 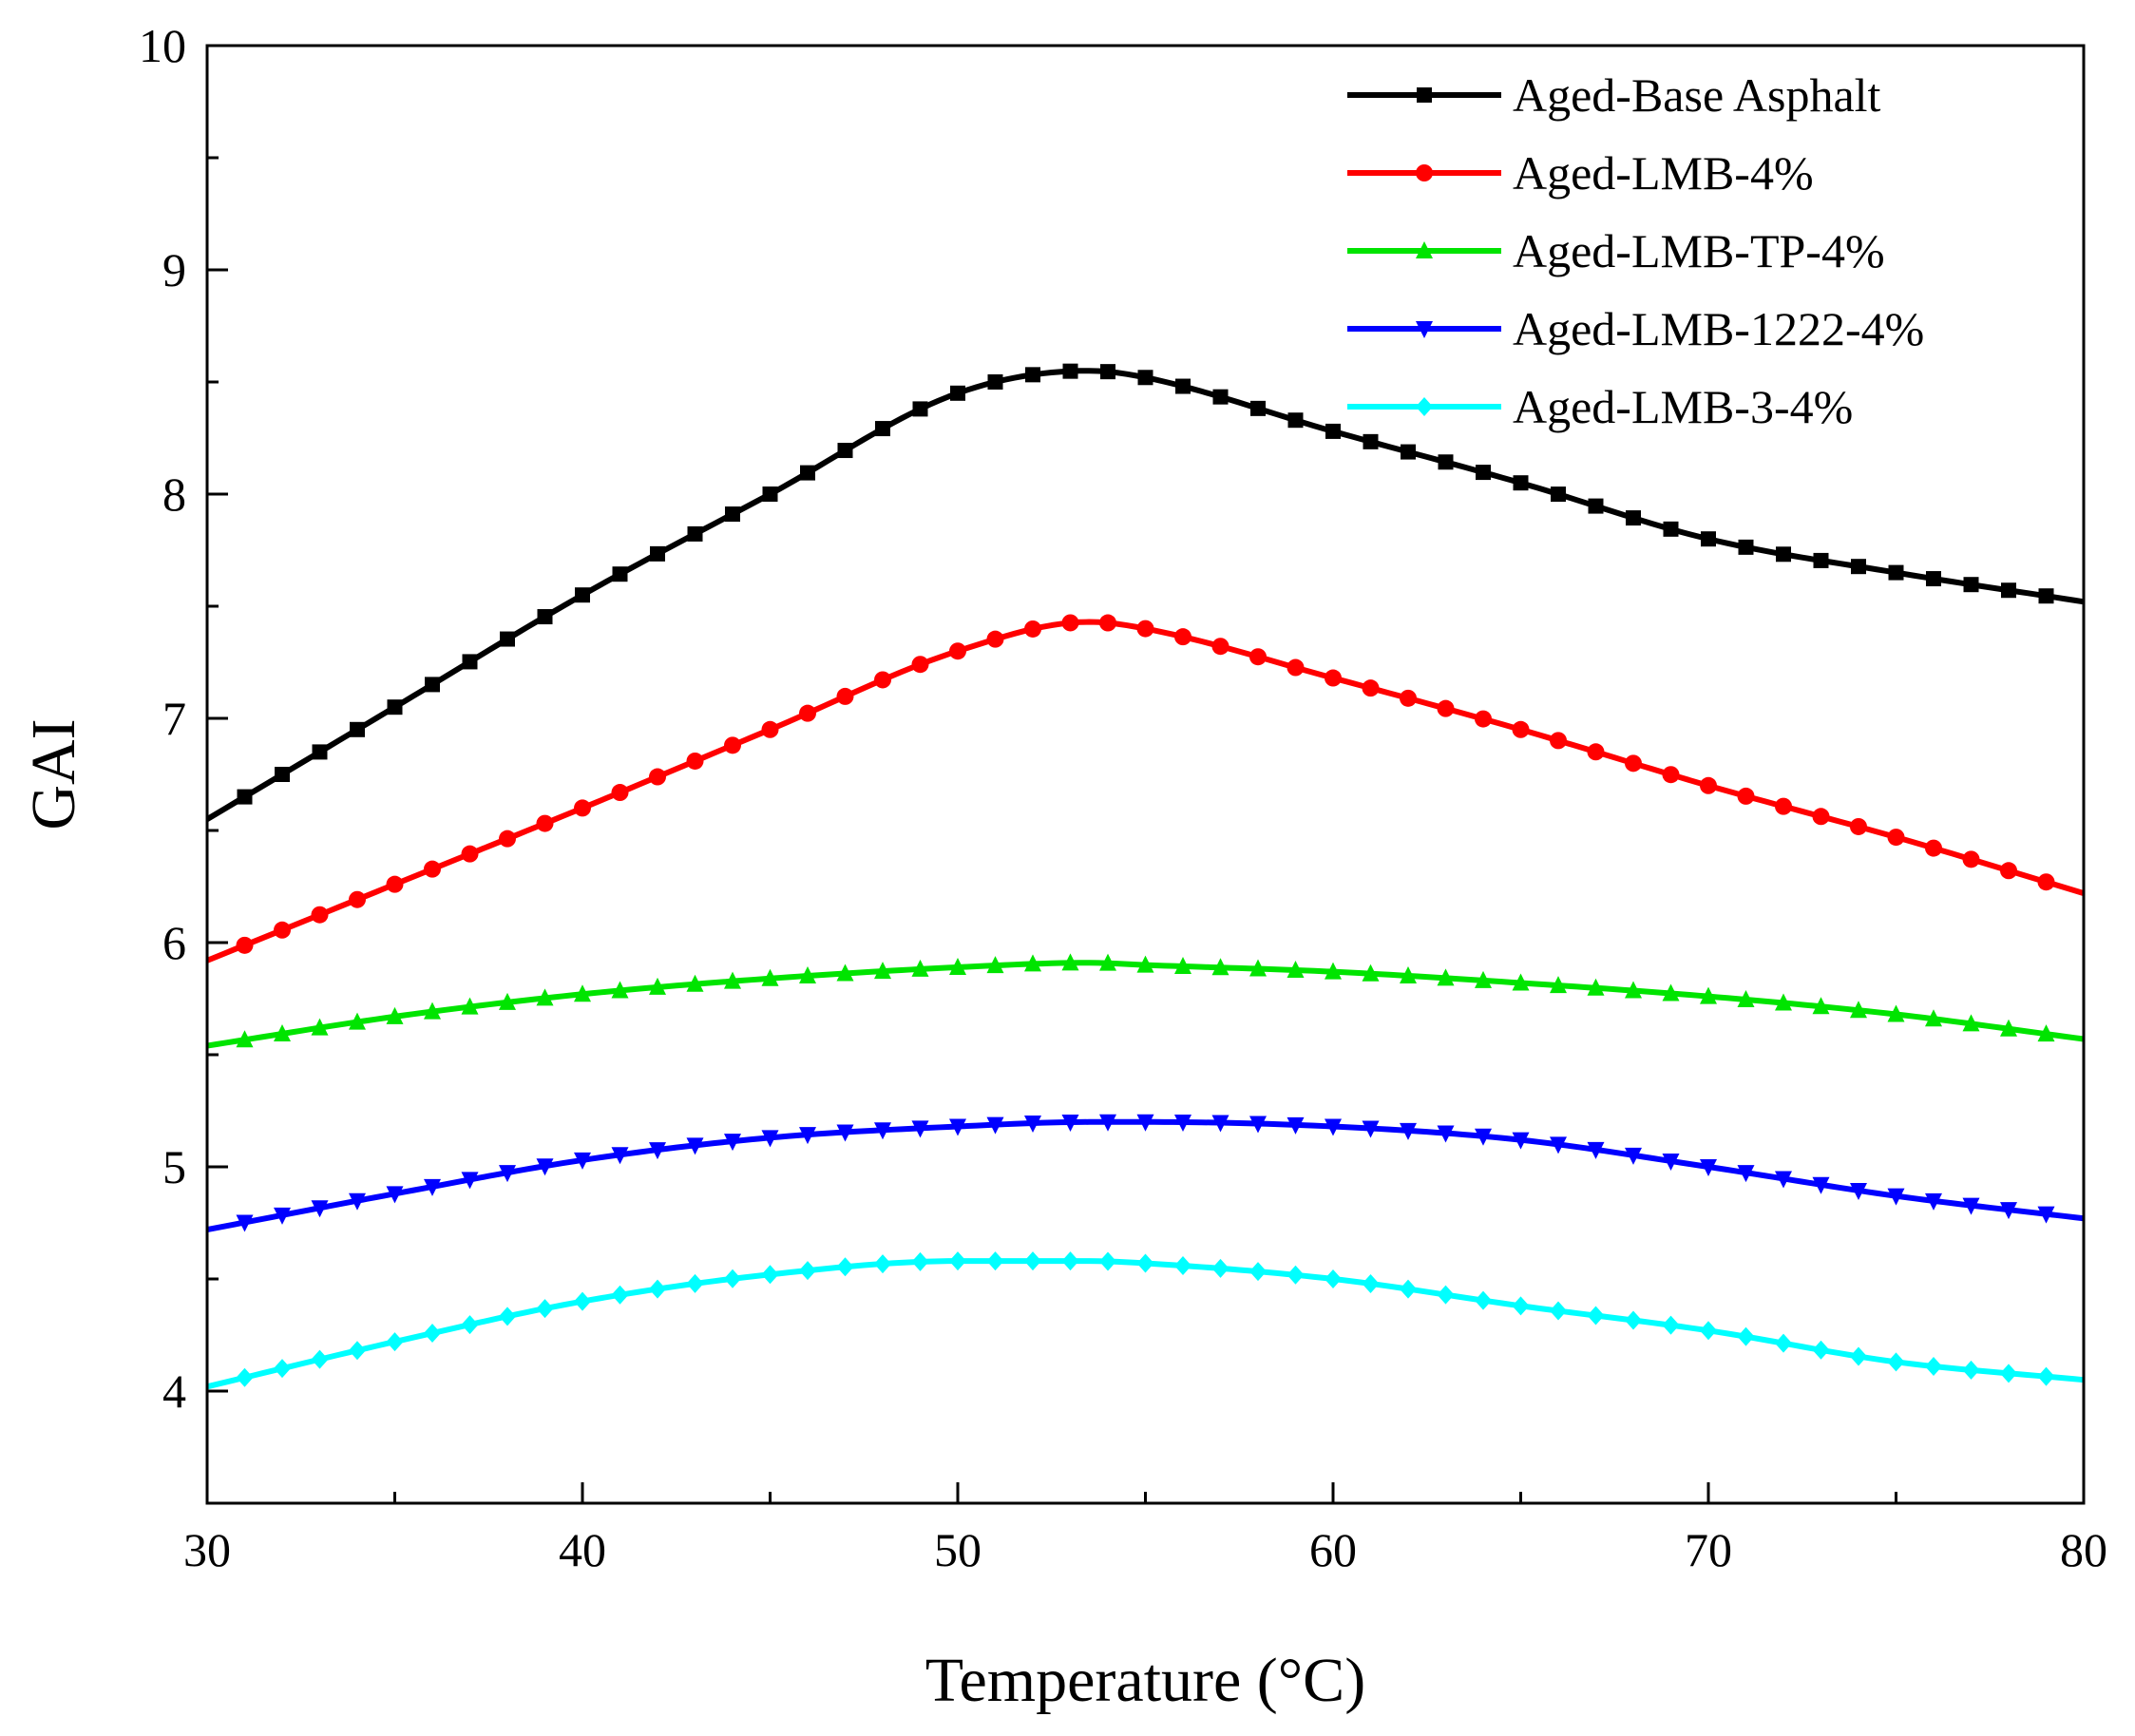 What do you see at coordinates (1718, 329) in the screenshot?
I see `legend-label: Aged-LMB-1222-4%` at bounding box center [1718, 329].